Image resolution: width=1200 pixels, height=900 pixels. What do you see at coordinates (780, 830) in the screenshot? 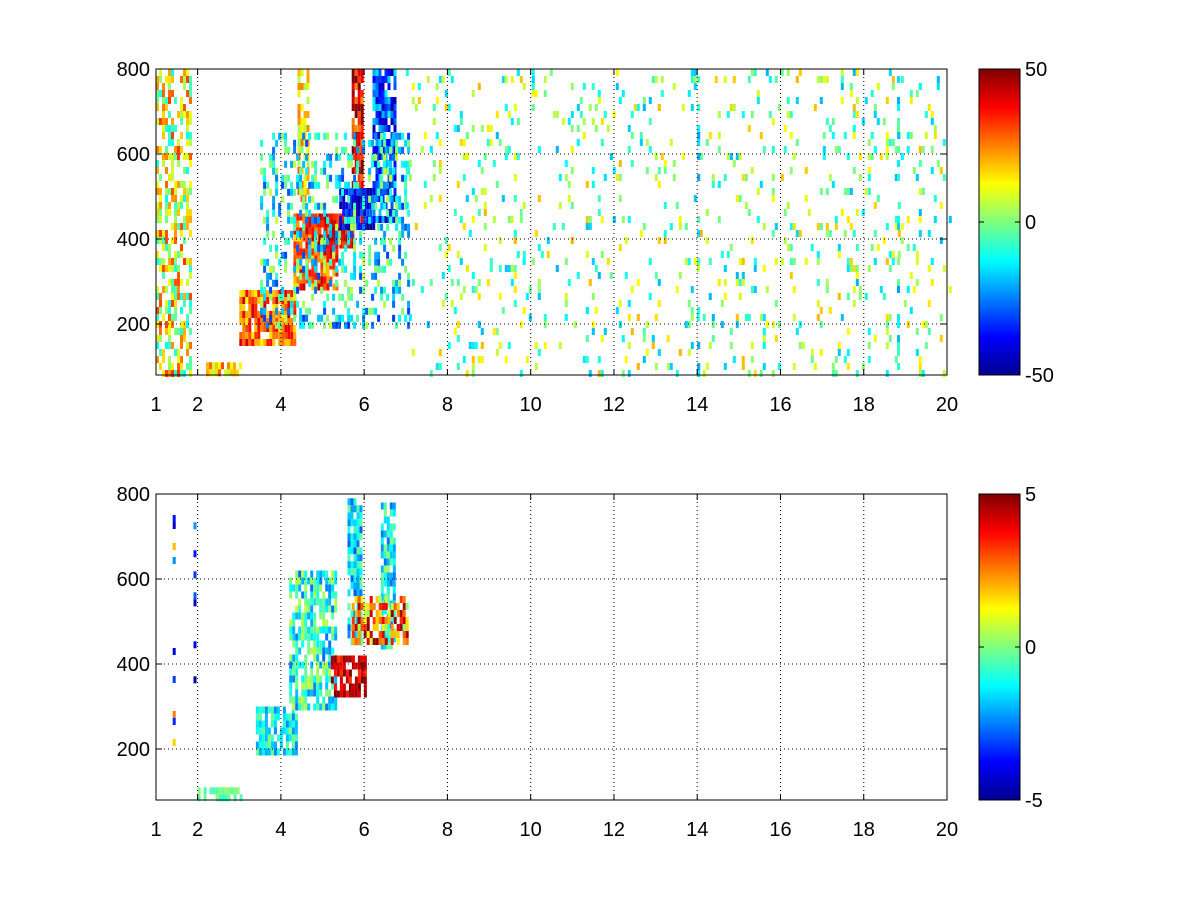
I see `x-tick-label: 16` at bounding box center [780, 830].